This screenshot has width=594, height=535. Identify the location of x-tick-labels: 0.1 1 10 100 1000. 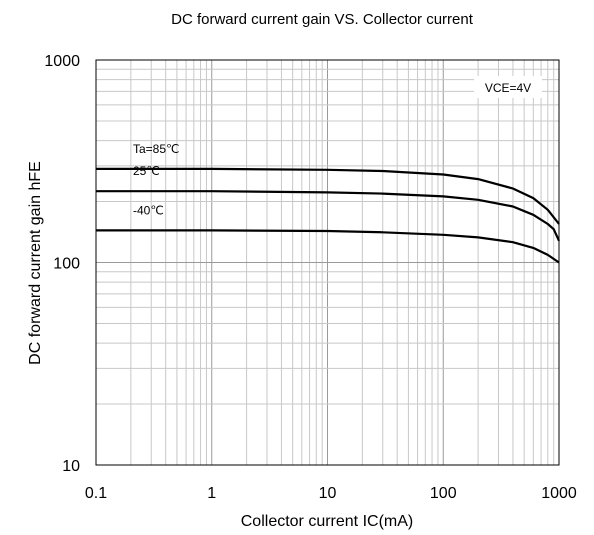
(331, 493).